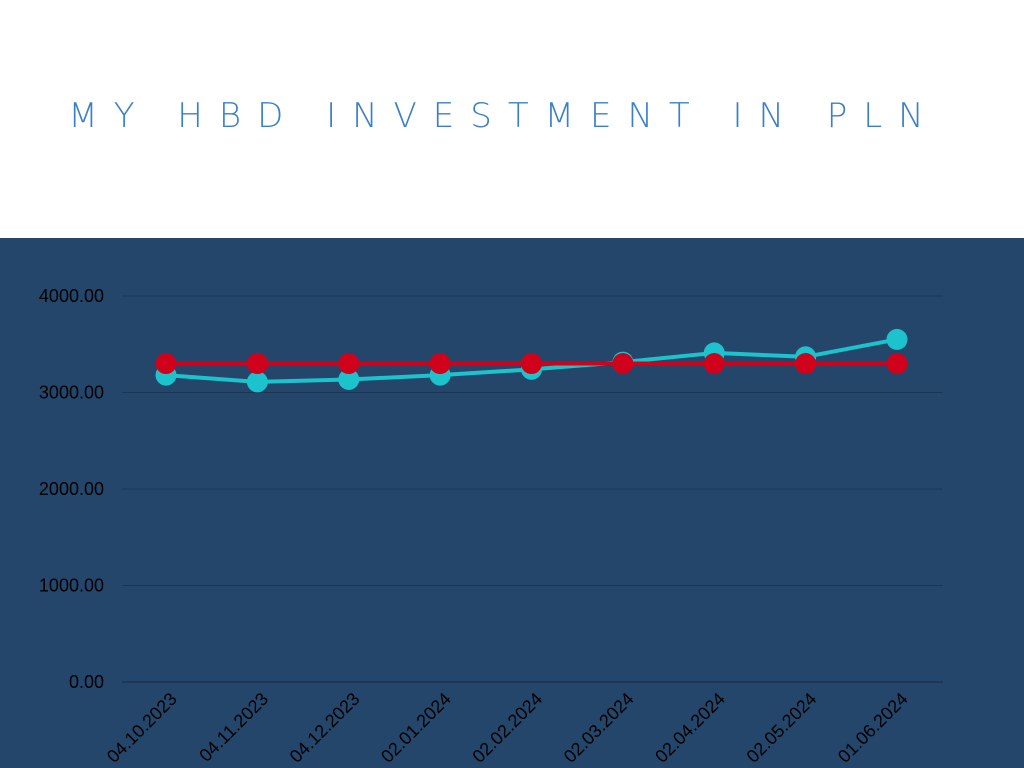  I want to click on y-tick-label: 3000.00, so click(71, 393).